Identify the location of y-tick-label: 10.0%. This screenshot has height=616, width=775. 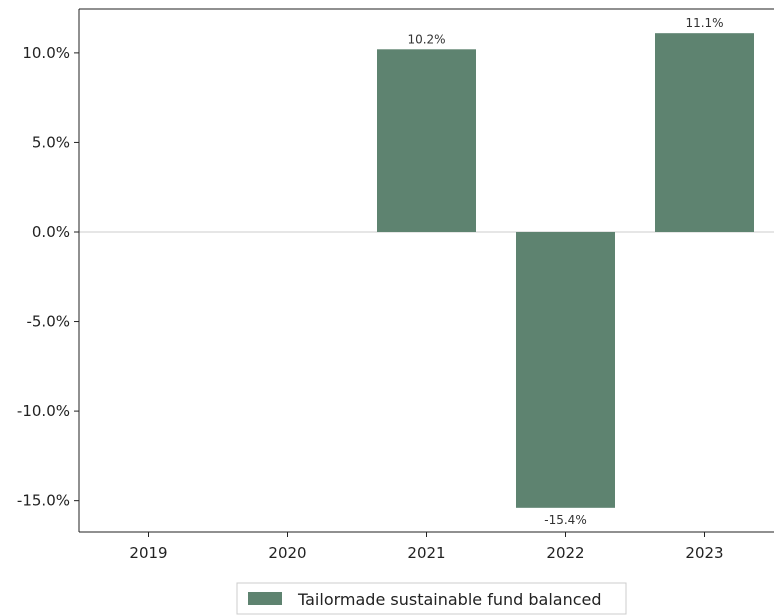
(46, 53).